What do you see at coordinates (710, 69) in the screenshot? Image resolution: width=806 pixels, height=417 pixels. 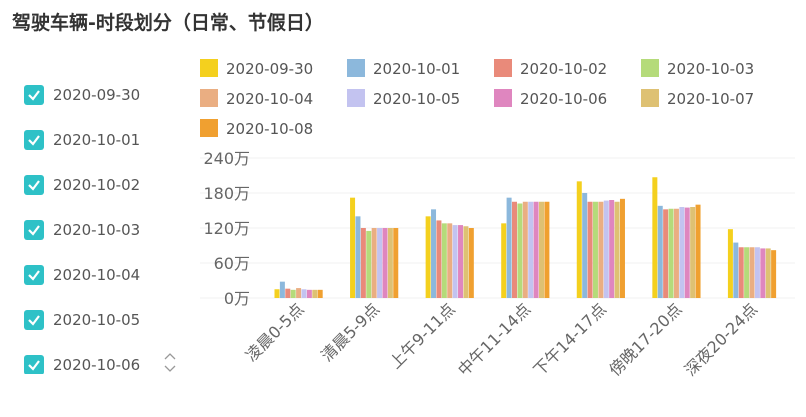 I see `legend-label: 2020-10-03` at bounding box center [710, 69].